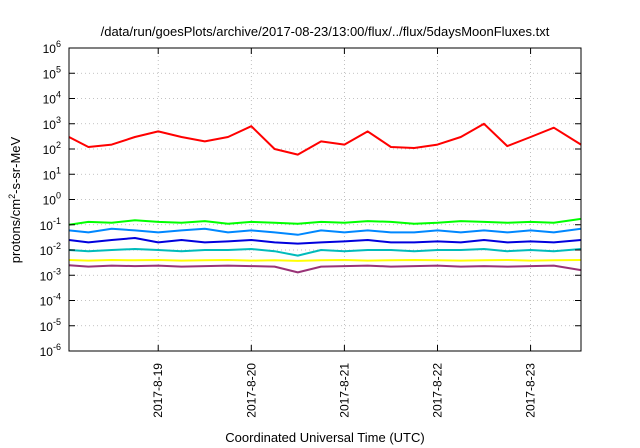 This screenshot has width=640, height=448. What do you see at coordinates (15, 164) in the screenshot?
I see `y-axis-label-rest: -s-sr-MeV` at bounding box center [15, 164].